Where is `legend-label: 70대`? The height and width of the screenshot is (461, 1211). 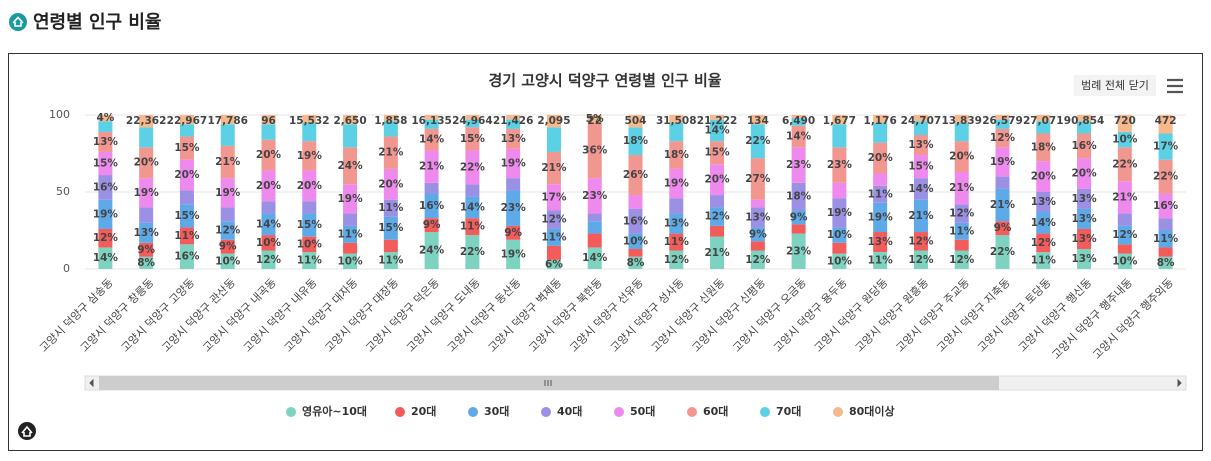
legend-label: 70대 is located at coordinates (788, 411).